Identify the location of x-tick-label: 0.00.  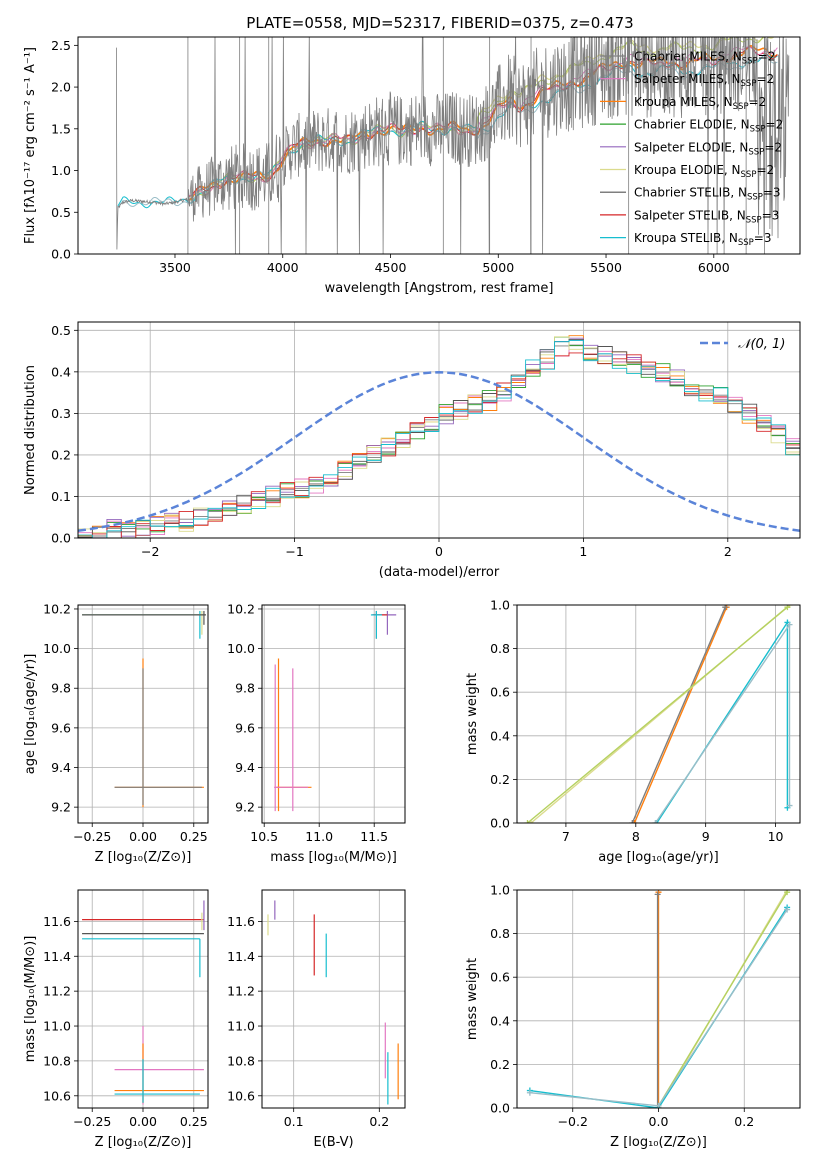
(143, 836).